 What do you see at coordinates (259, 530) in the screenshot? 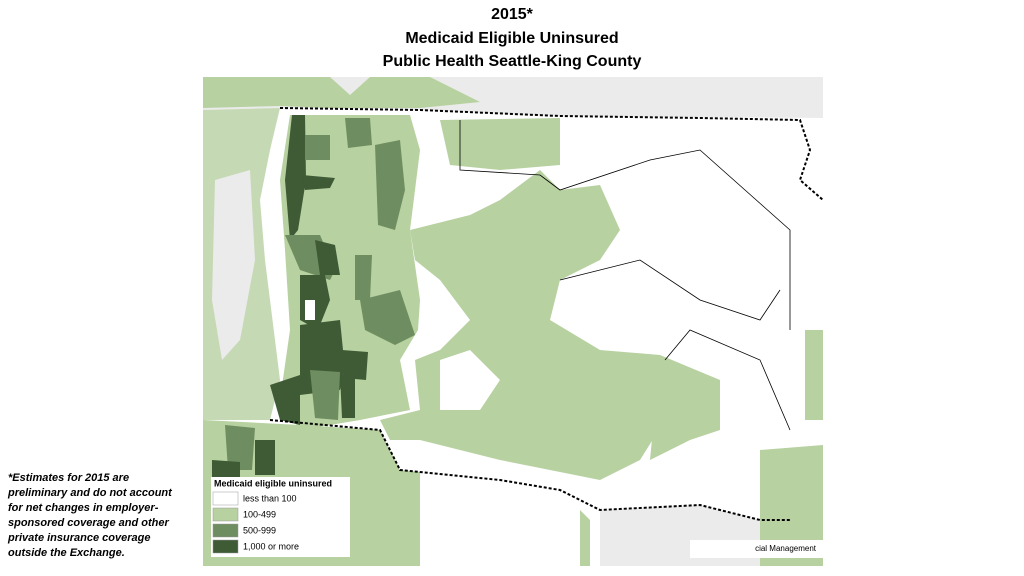
I see `legend-label: 500-999` at bounding box center [259, 530].